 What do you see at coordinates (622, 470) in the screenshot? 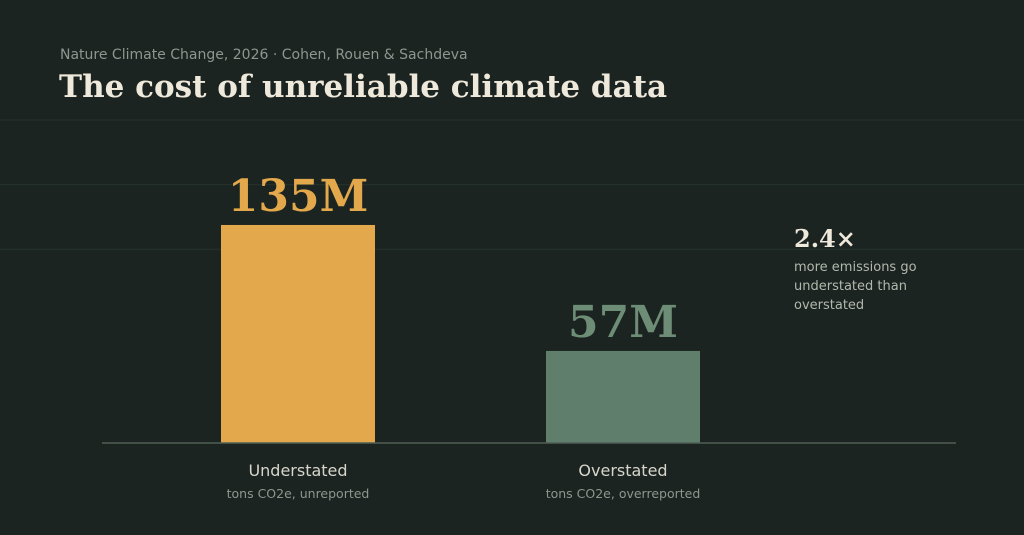
I see `category-label-overstated: Overstated` at bounding box center [622, 470].